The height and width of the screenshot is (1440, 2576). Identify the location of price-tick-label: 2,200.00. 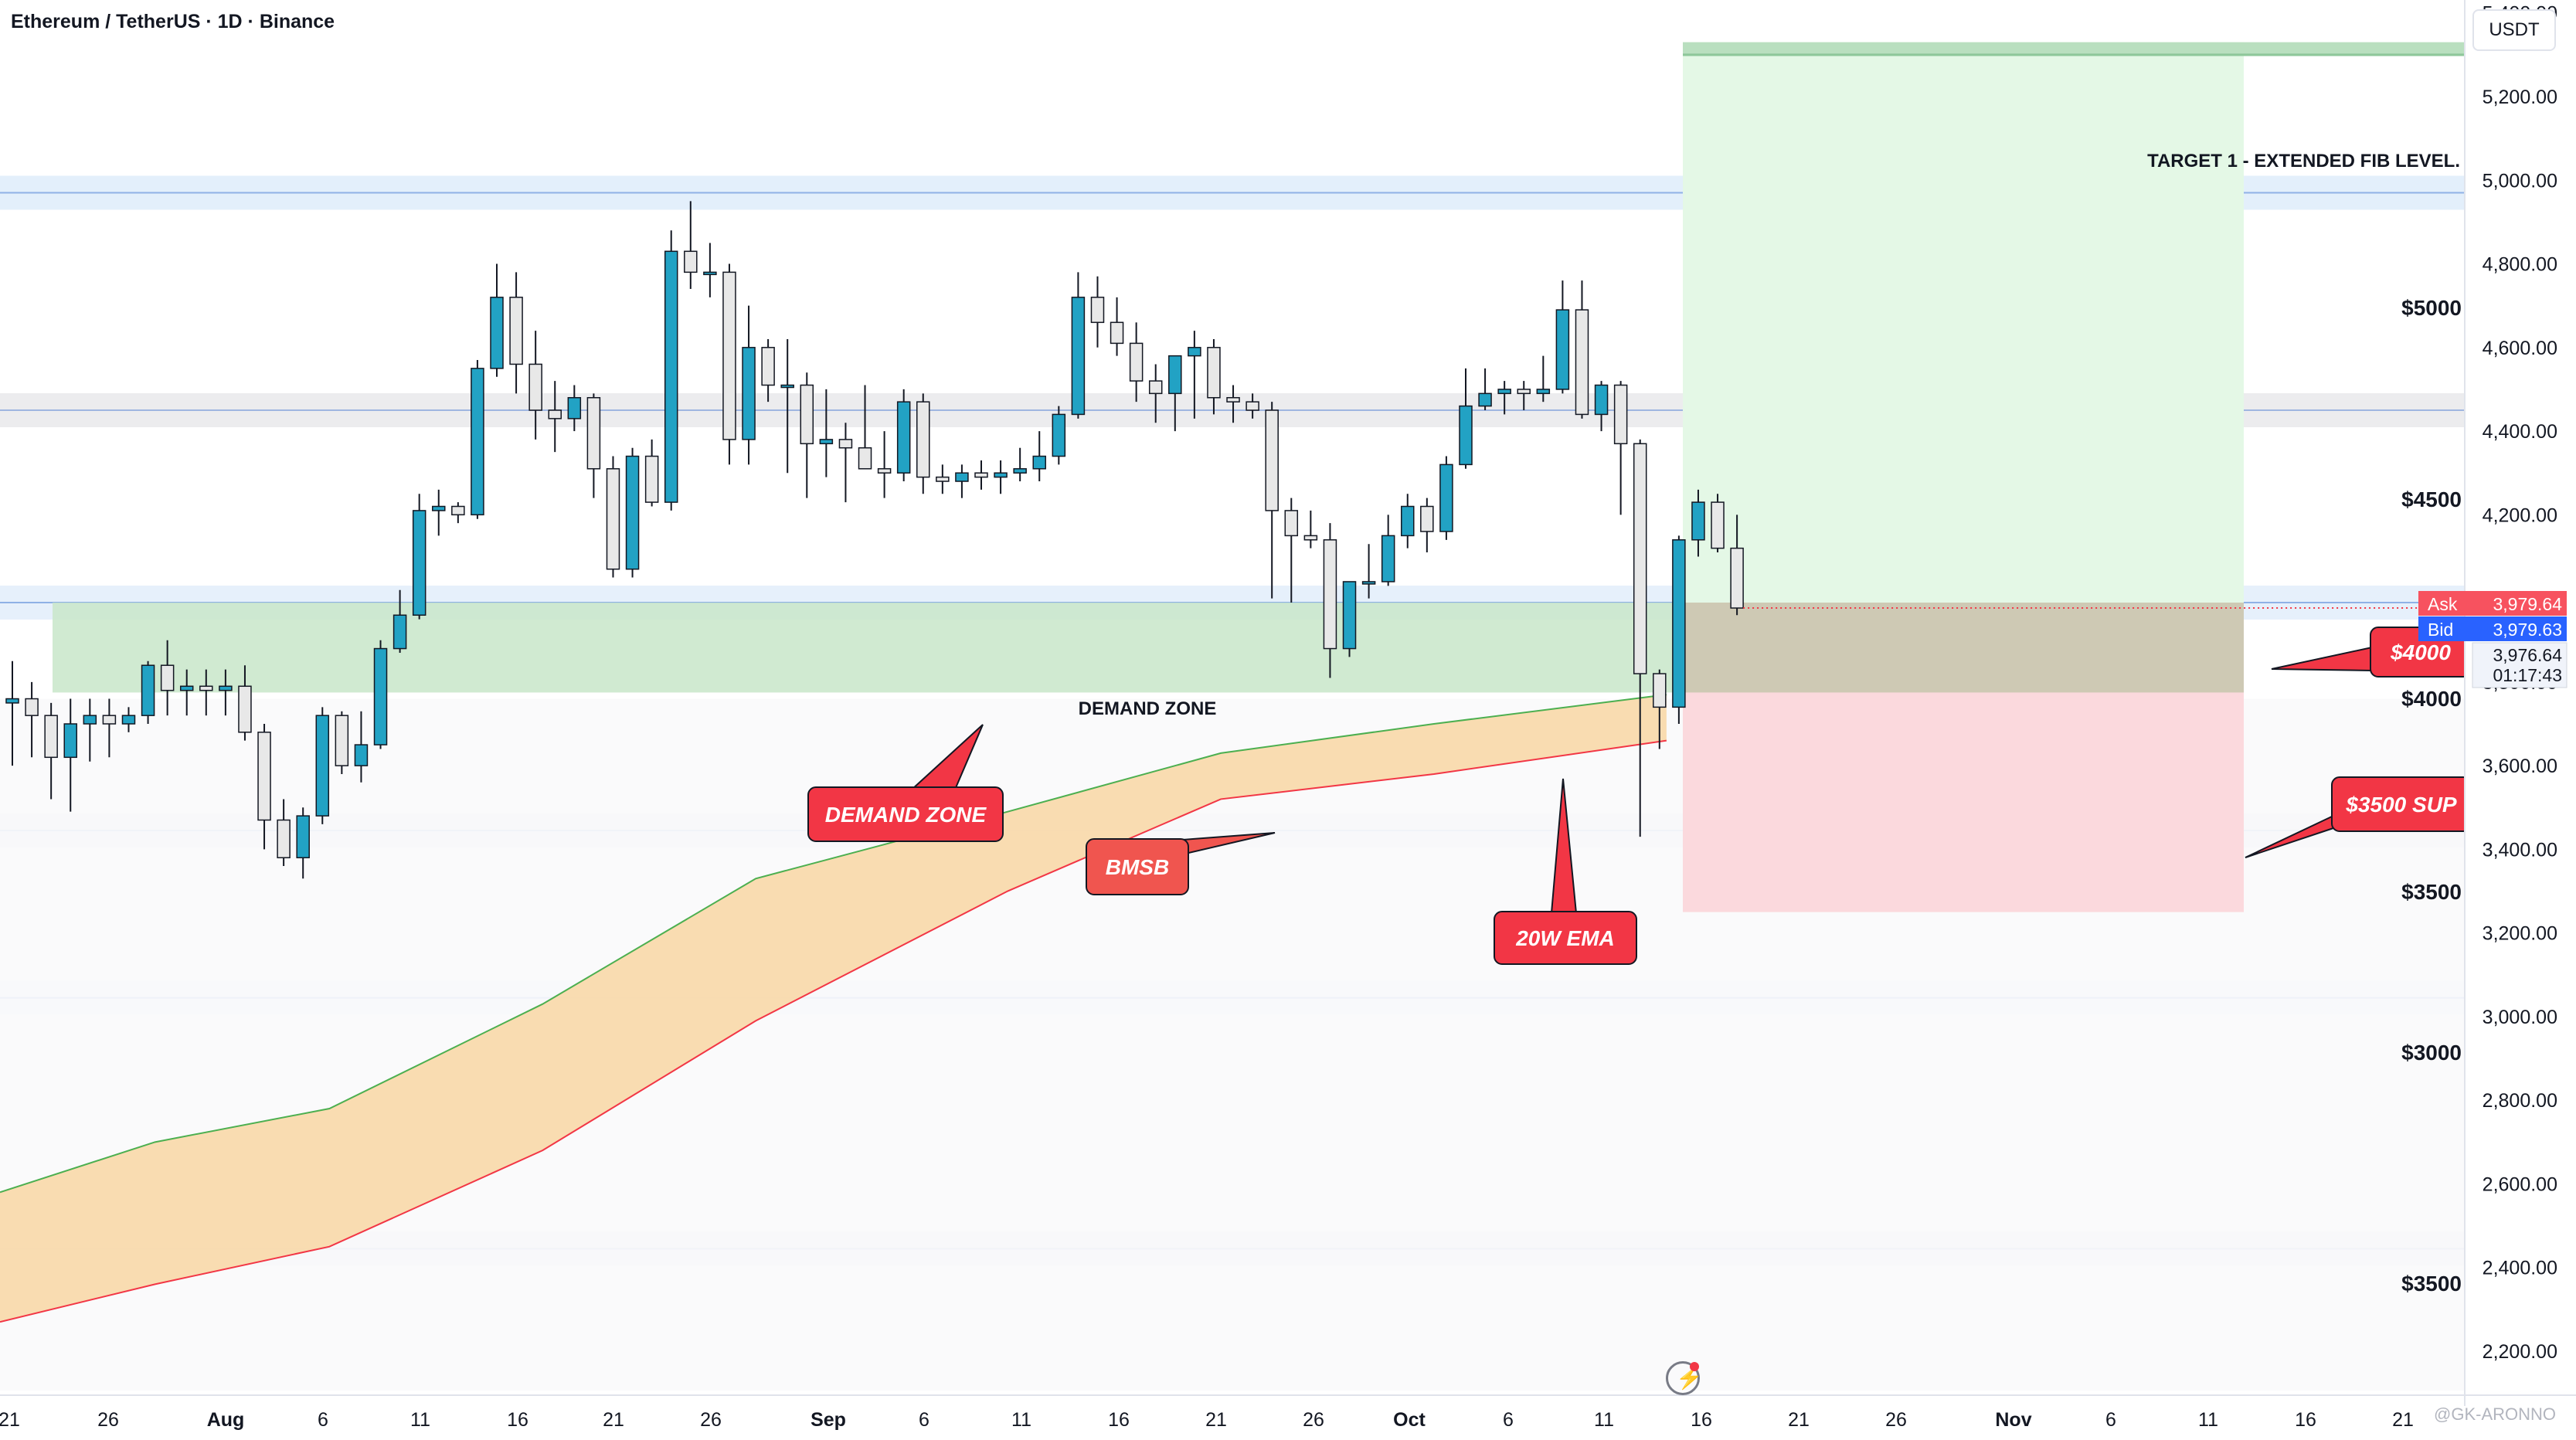
(2520, 1352).